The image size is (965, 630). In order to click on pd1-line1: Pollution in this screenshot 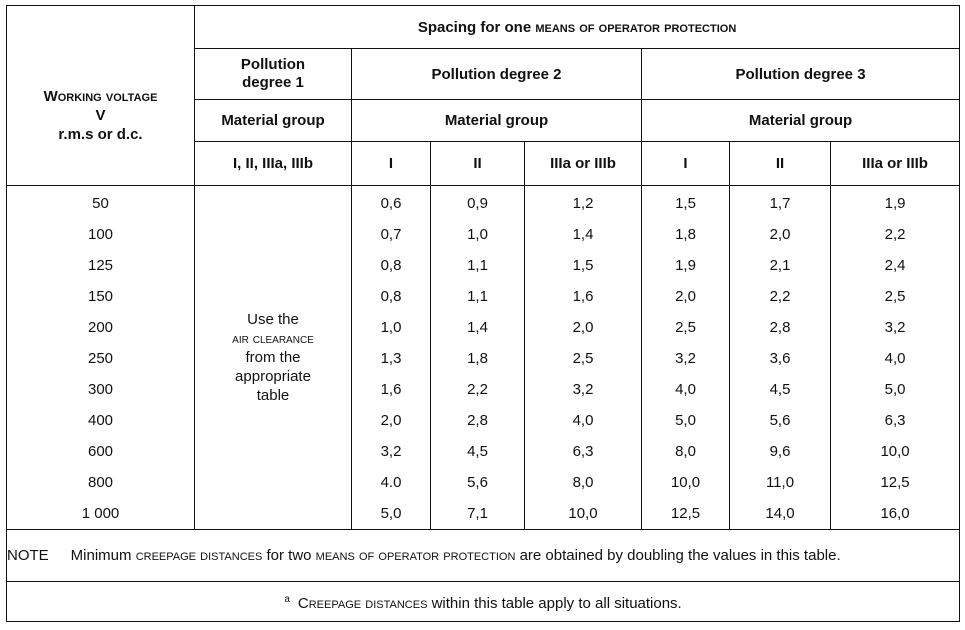, I will do `click(273, 64)`.